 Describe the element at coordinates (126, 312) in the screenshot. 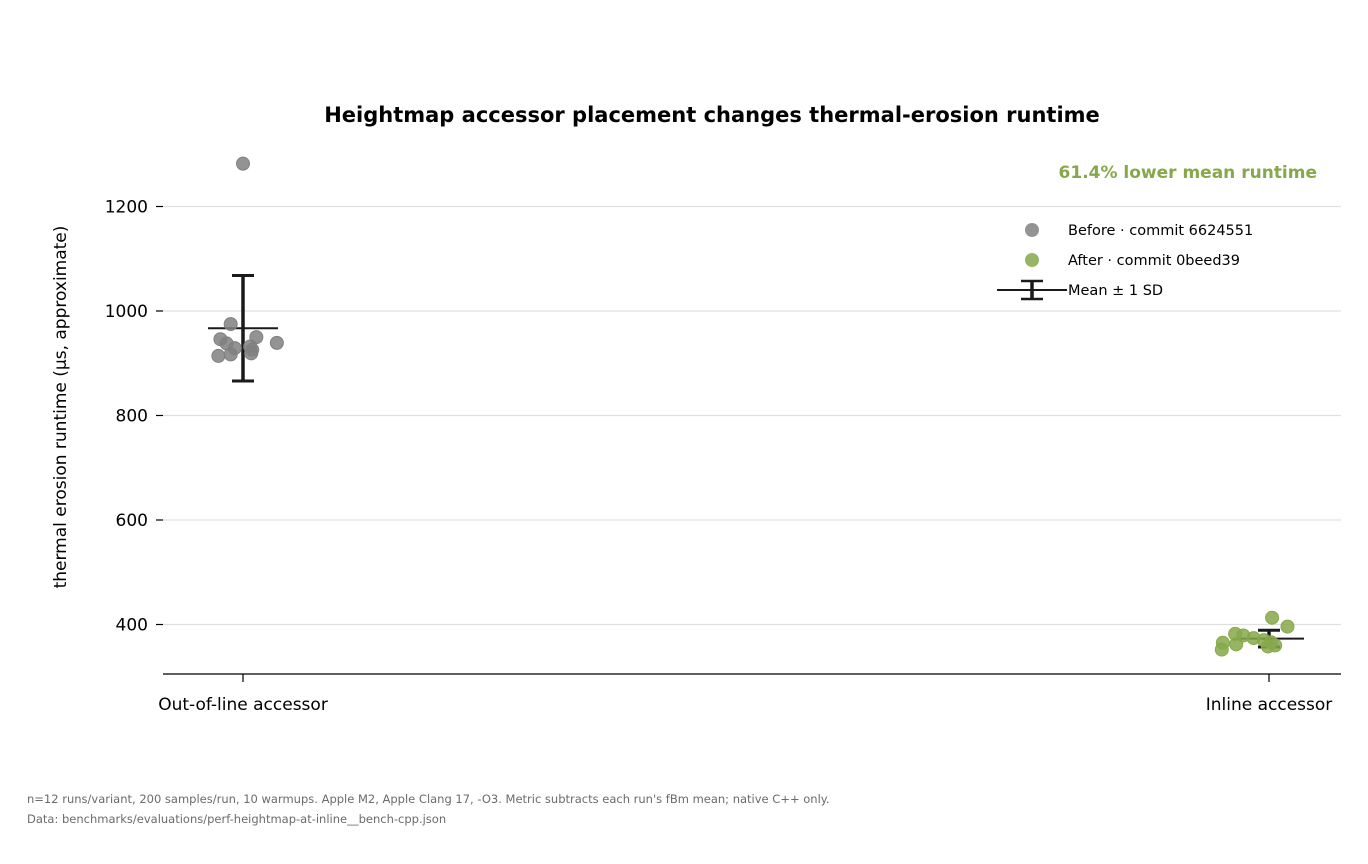

I see `y-tick-label: 1000` at that location.